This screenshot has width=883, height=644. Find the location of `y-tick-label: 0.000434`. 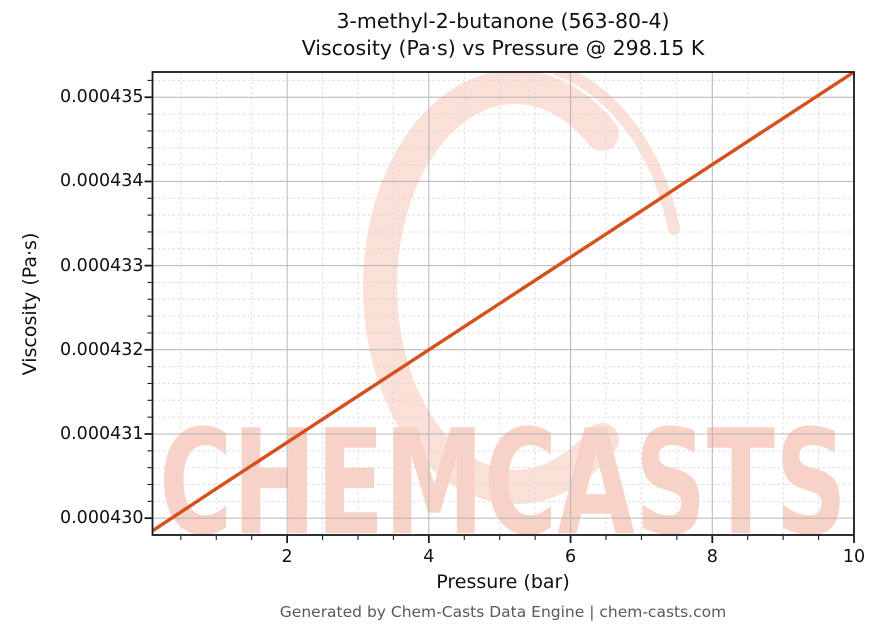

y-tick-label: 0.000434 is located at coordinates (101, 181).